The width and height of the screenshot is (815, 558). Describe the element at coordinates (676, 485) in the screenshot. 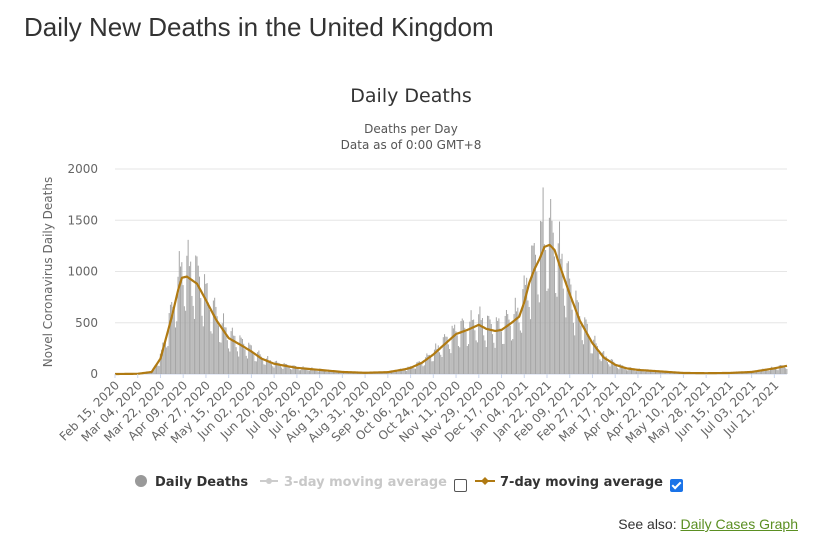

I see `seven-day-average-checkbox` at that location.